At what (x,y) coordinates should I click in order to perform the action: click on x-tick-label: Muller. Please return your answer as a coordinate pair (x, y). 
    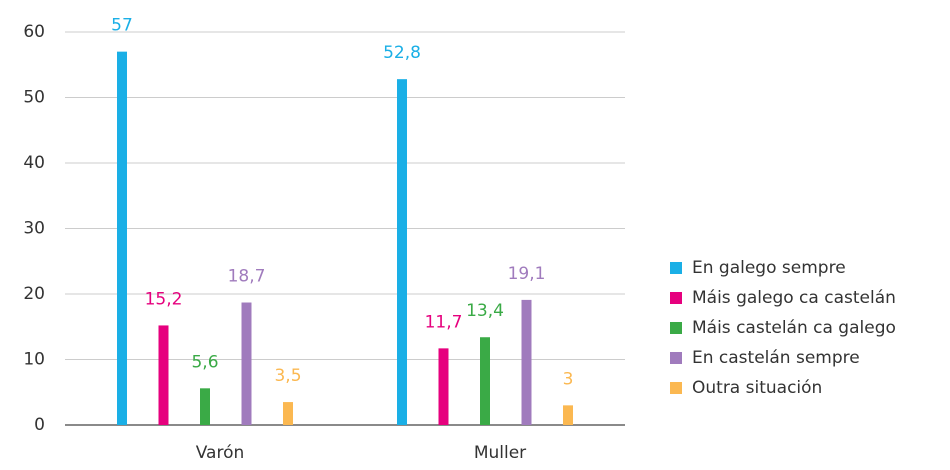
    Looking at the image, I should click on (500, 453).